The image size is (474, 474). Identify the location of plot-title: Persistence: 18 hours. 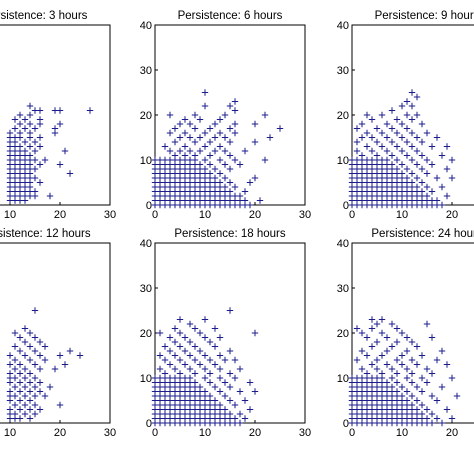
(229, 234).